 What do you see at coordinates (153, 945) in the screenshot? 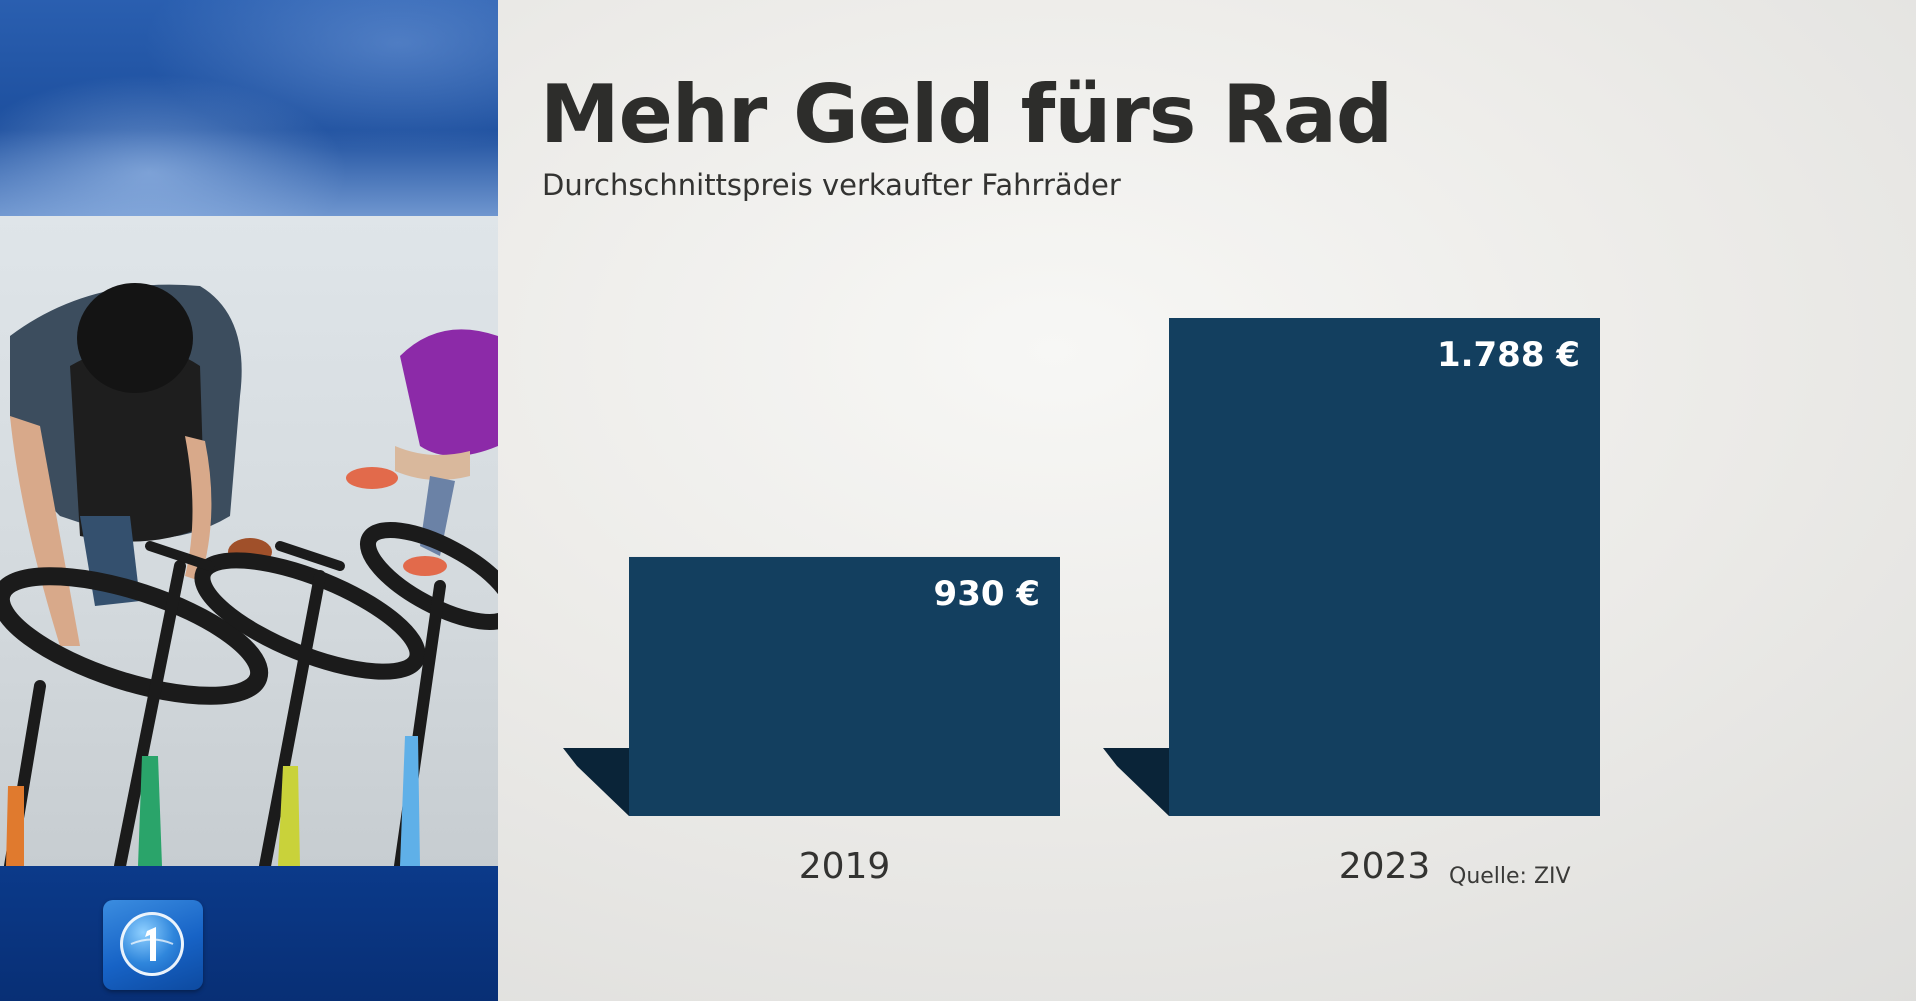
I see `tagesschau-logo-icon` at bounding box center [153, 945].